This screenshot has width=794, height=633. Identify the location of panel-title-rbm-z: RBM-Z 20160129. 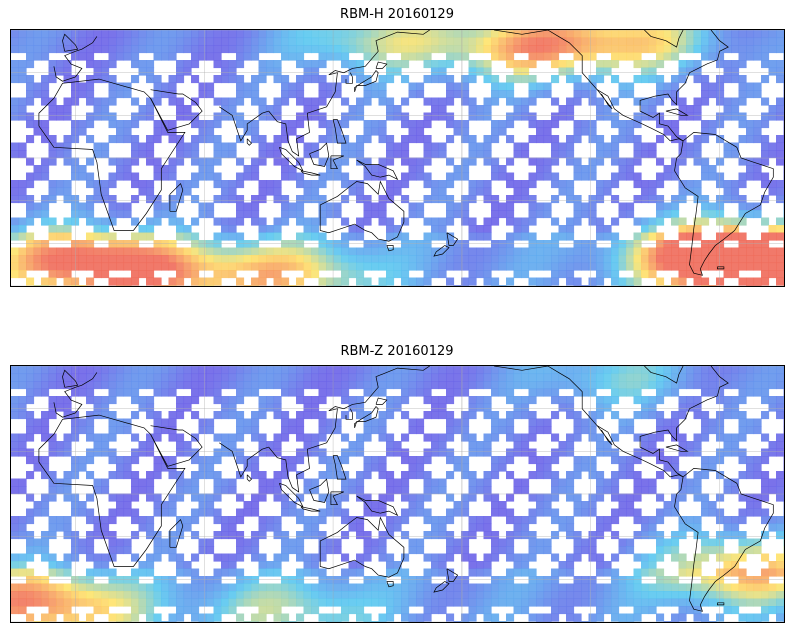
(397, 351).